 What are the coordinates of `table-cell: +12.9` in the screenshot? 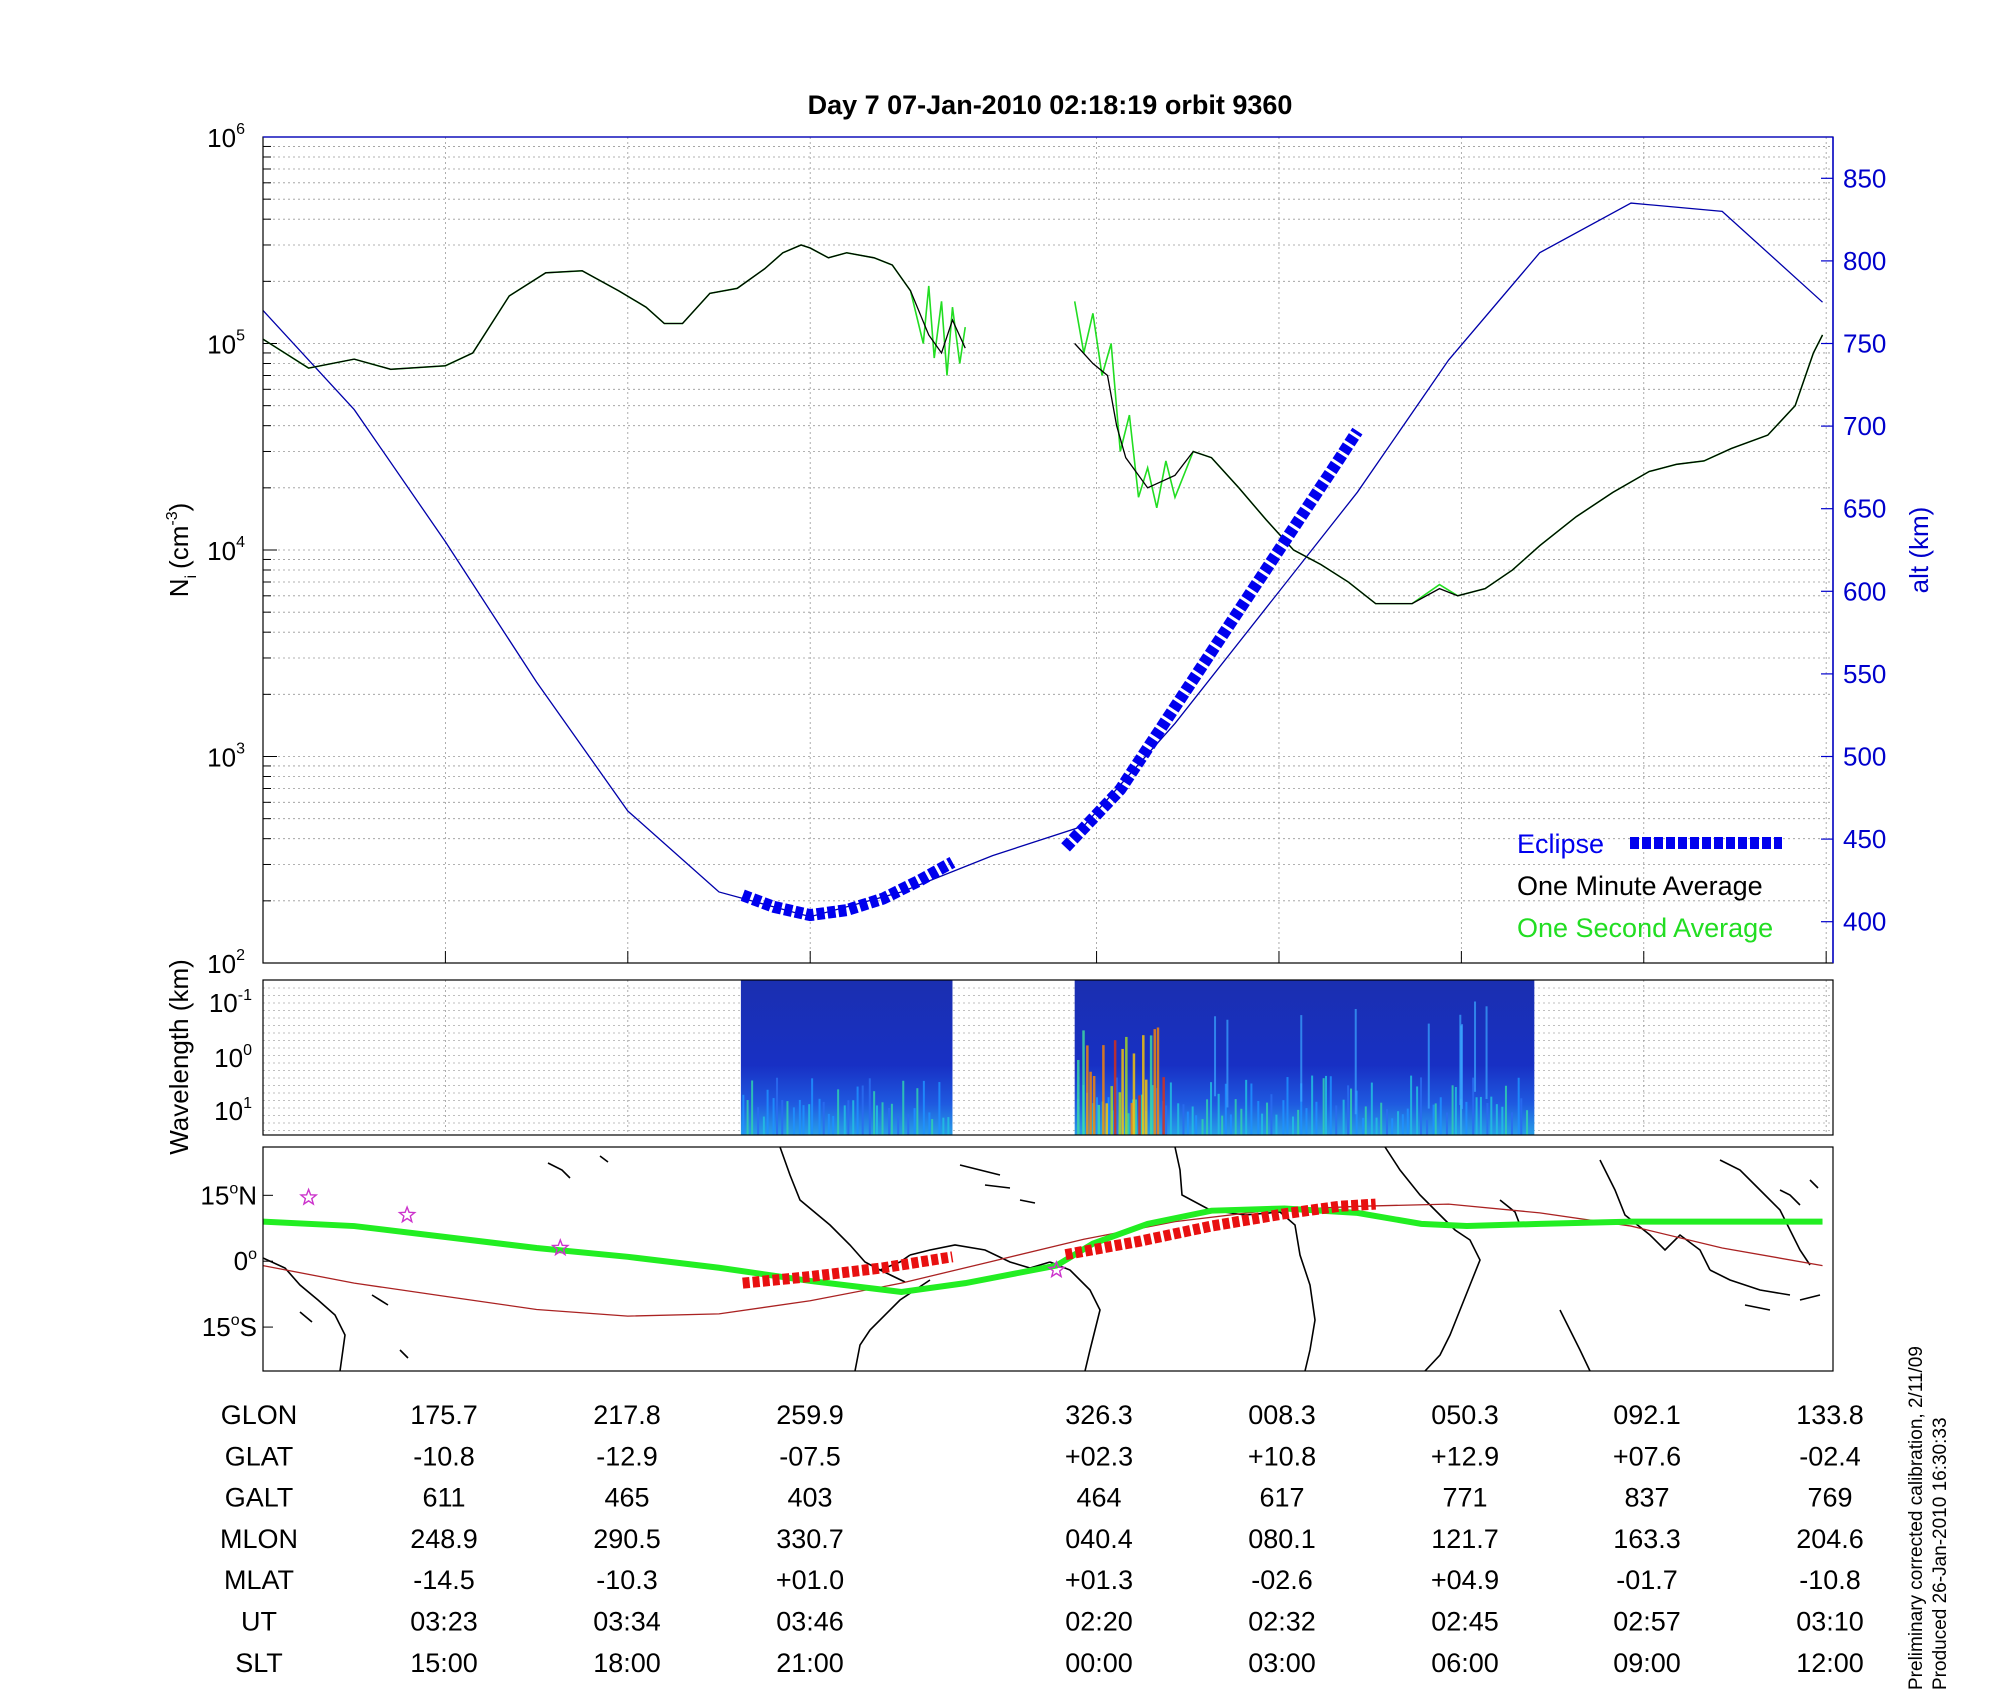 It's located at (1465, 1456).